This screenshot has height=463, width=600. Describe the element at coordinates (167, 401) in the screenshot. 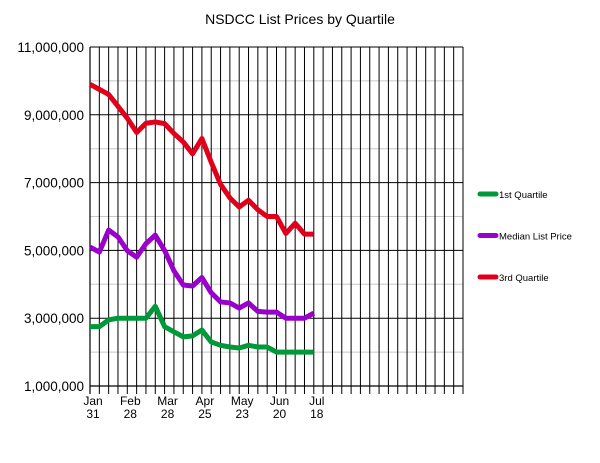

I see `x-tick-month: Mar` at that location.